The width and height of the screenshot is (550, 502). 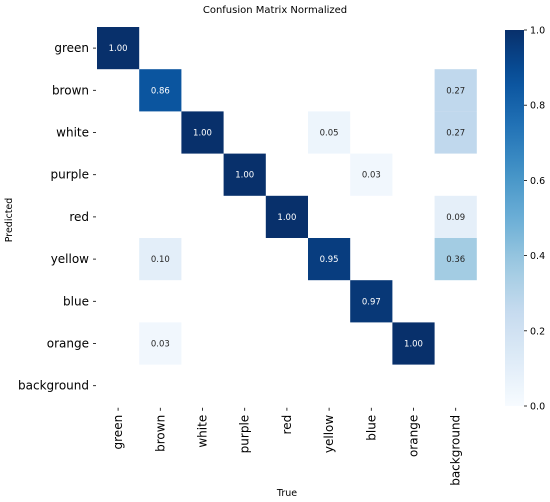 What do you see at coordinates (70, 90) in the screenshot?
I see `y-tick-label: brown` at bounding box center [70, 90].